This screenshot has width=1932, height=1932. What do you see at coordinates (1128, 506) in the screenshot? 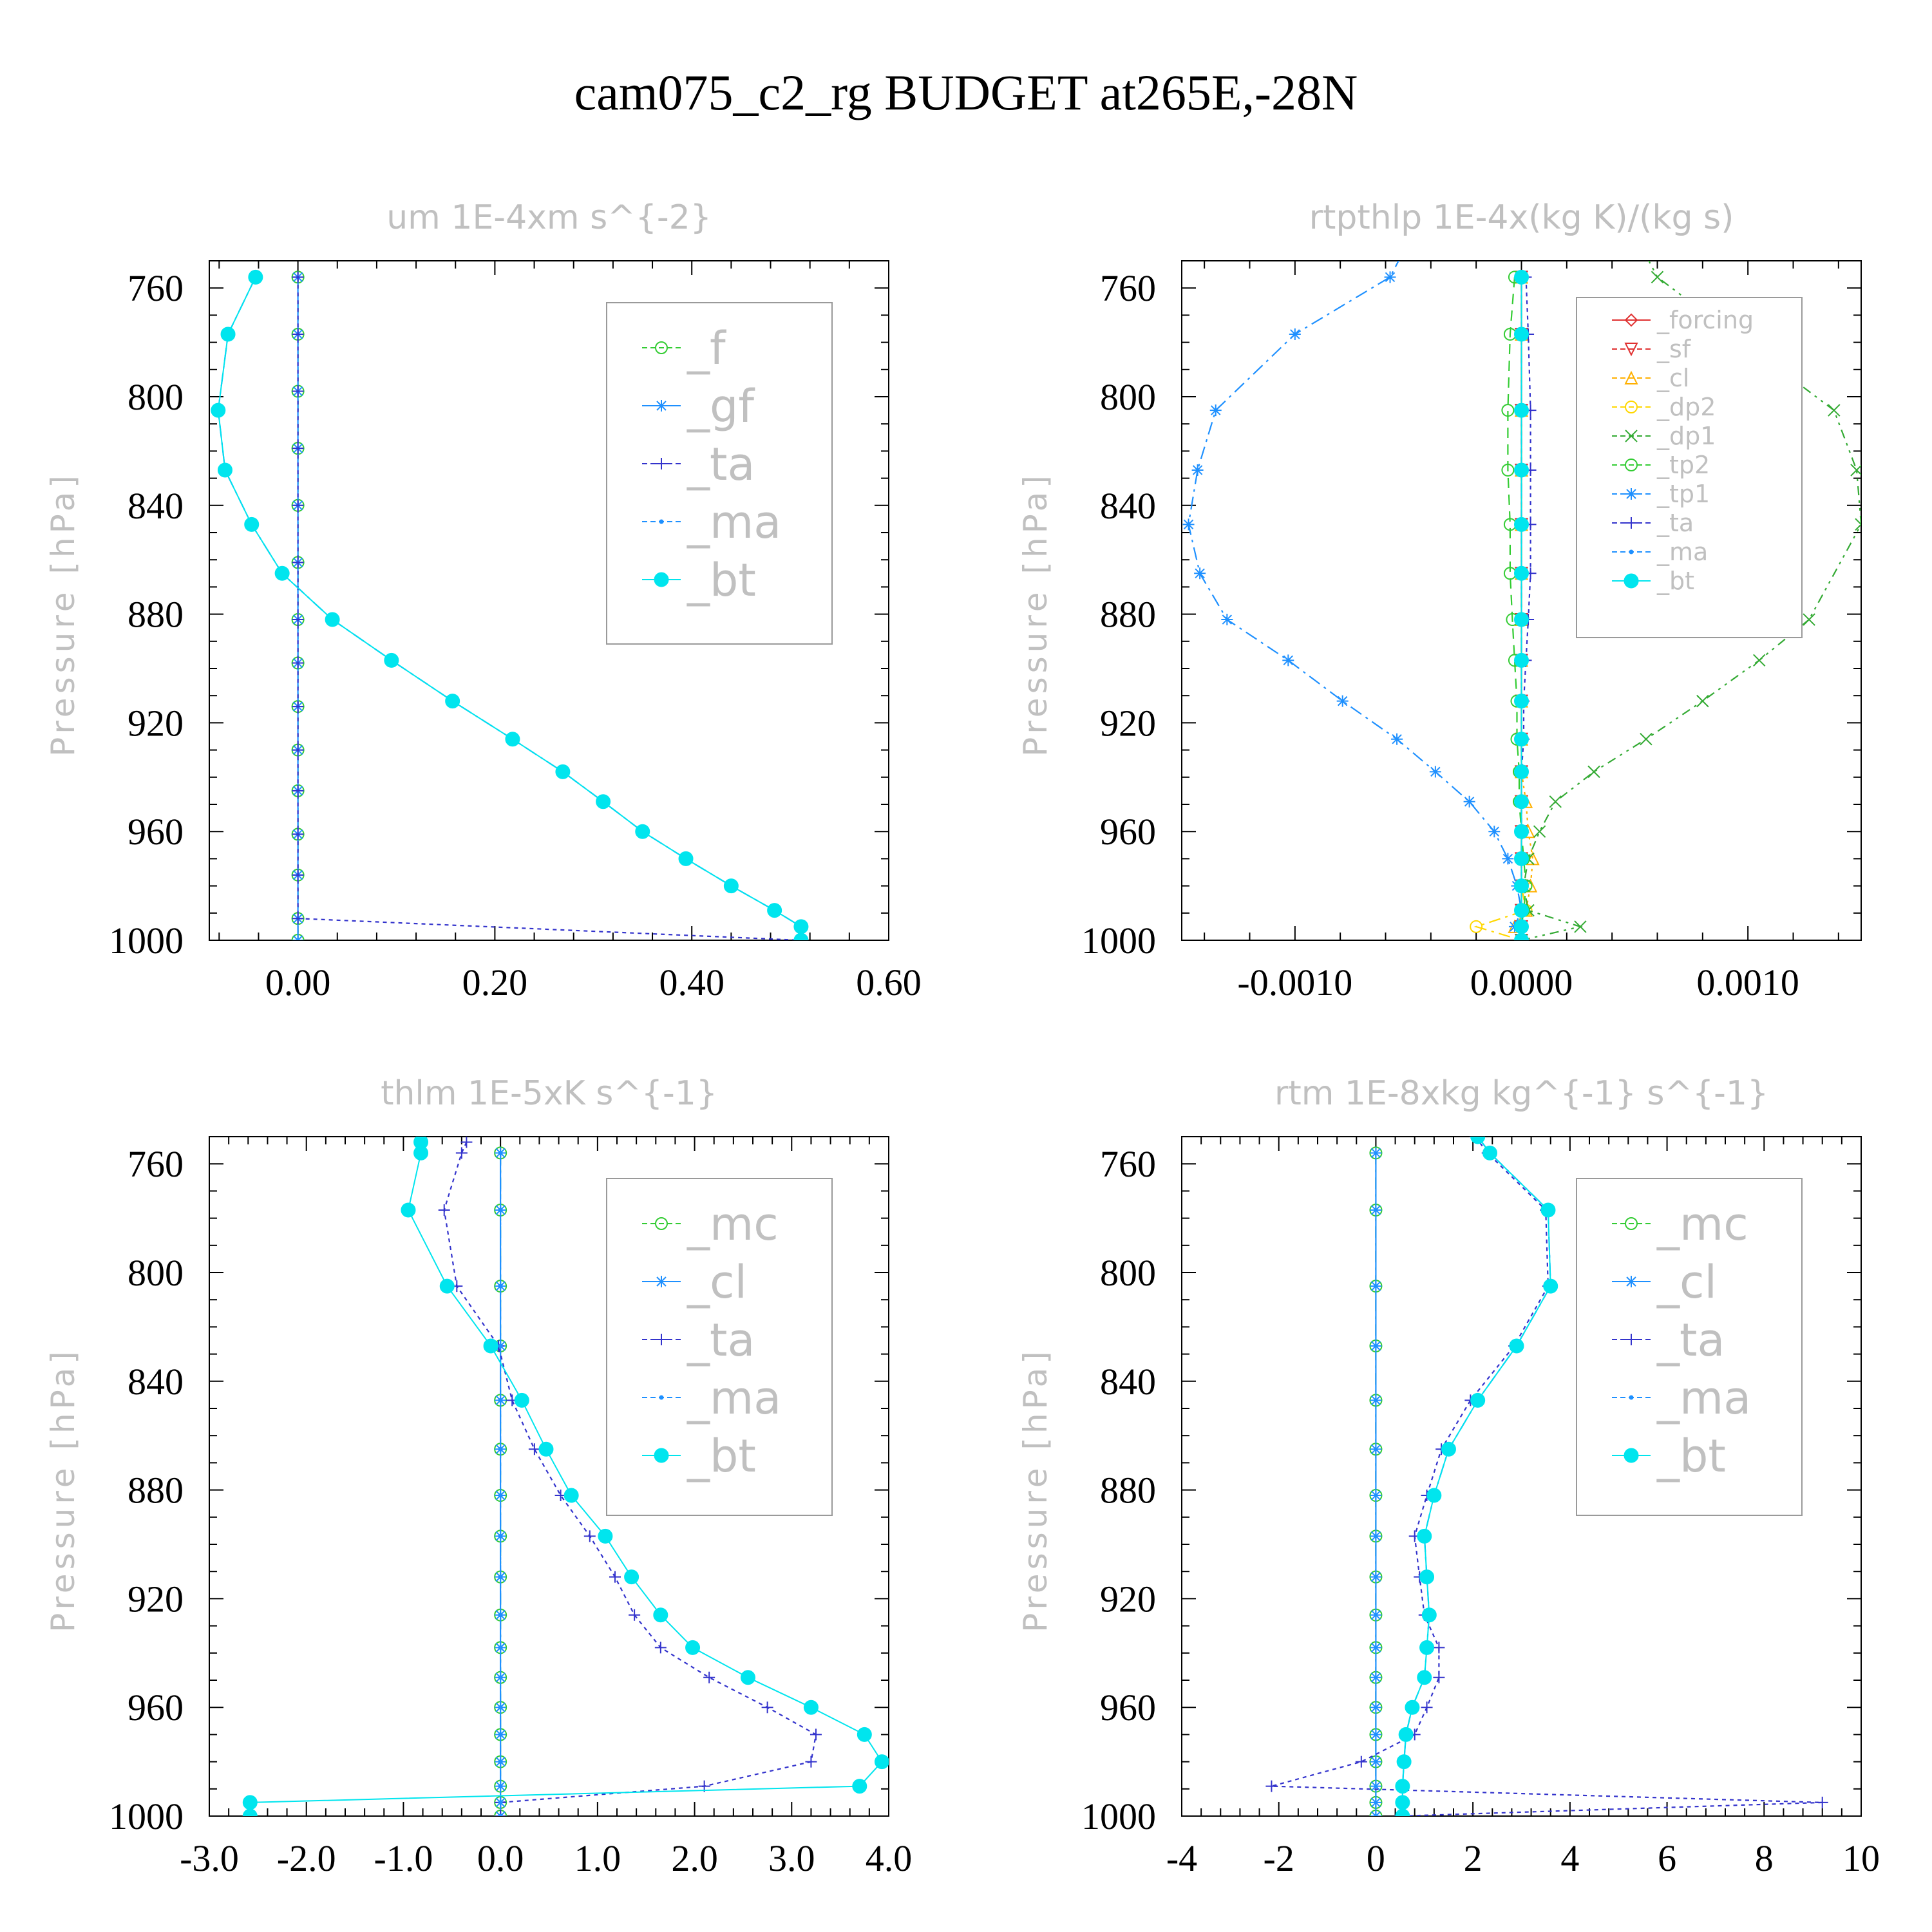
I see `y-tick-label: 840` at bounding box center [1128, 506].